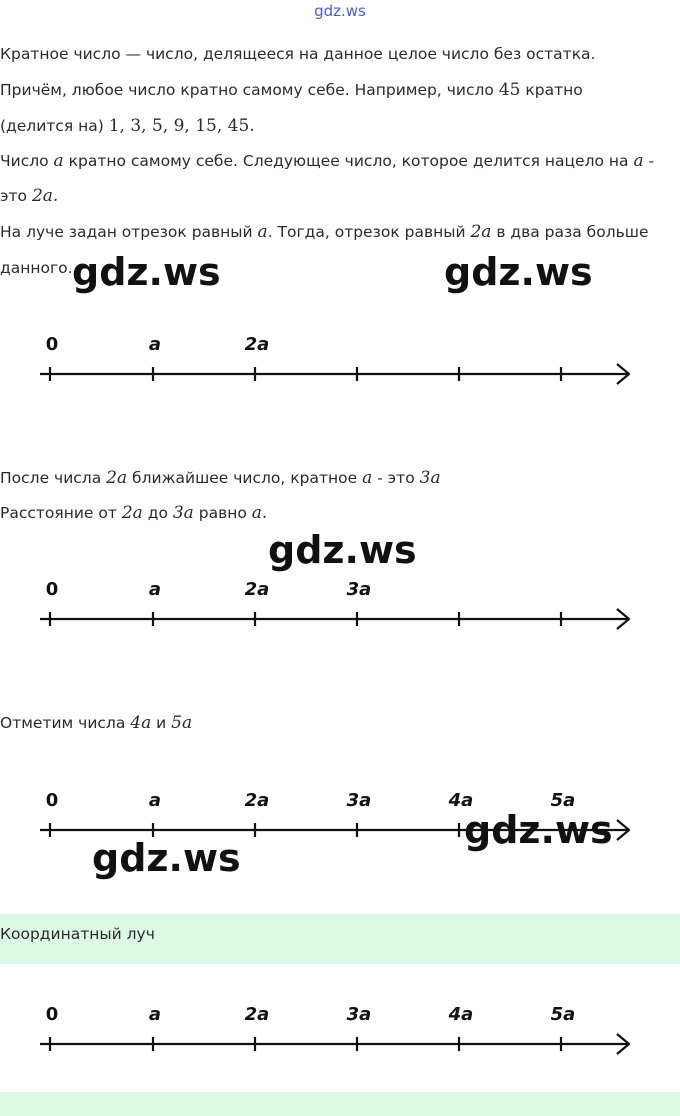 The height and width of the screenshot is (1116, 680). I want to click on definition-line-3: (делится на) 1, 3, 5, 9, 15, 45., so click(340, 126).